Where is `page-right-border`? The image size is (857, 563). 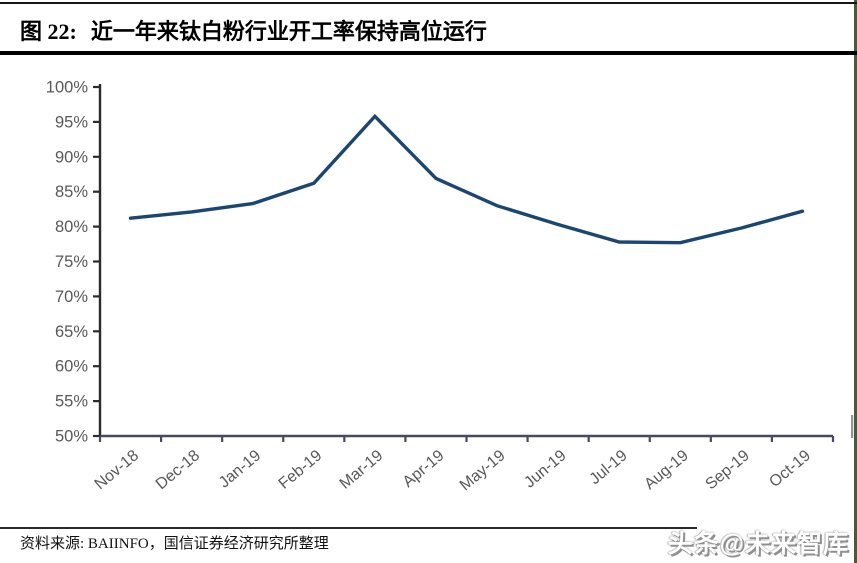
page-right-border is located at coordinates (855, 281).